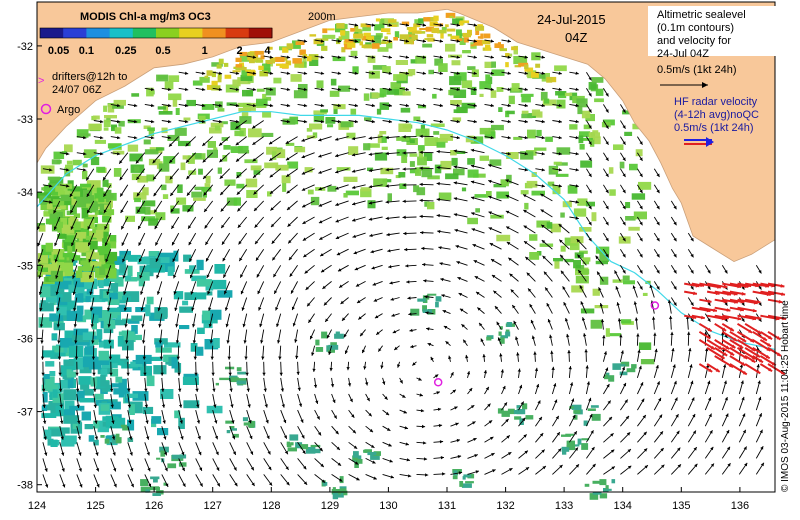 This screenshot has width=800, height=520. I want to click on hf-radar-arrowhead, so click(720, 347).